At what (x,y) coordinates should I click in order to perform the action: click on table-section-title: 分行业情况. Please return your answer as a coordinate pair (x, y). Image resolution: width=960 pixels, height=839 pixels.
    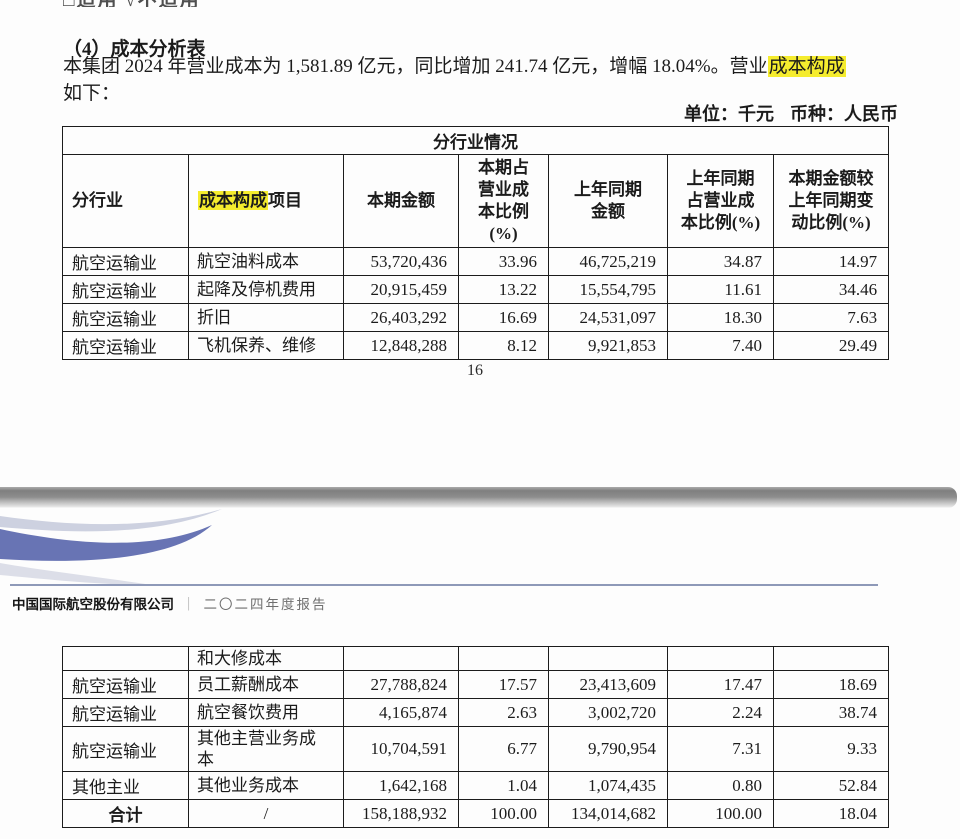
    Looking at the image, I should click on (475, 140).